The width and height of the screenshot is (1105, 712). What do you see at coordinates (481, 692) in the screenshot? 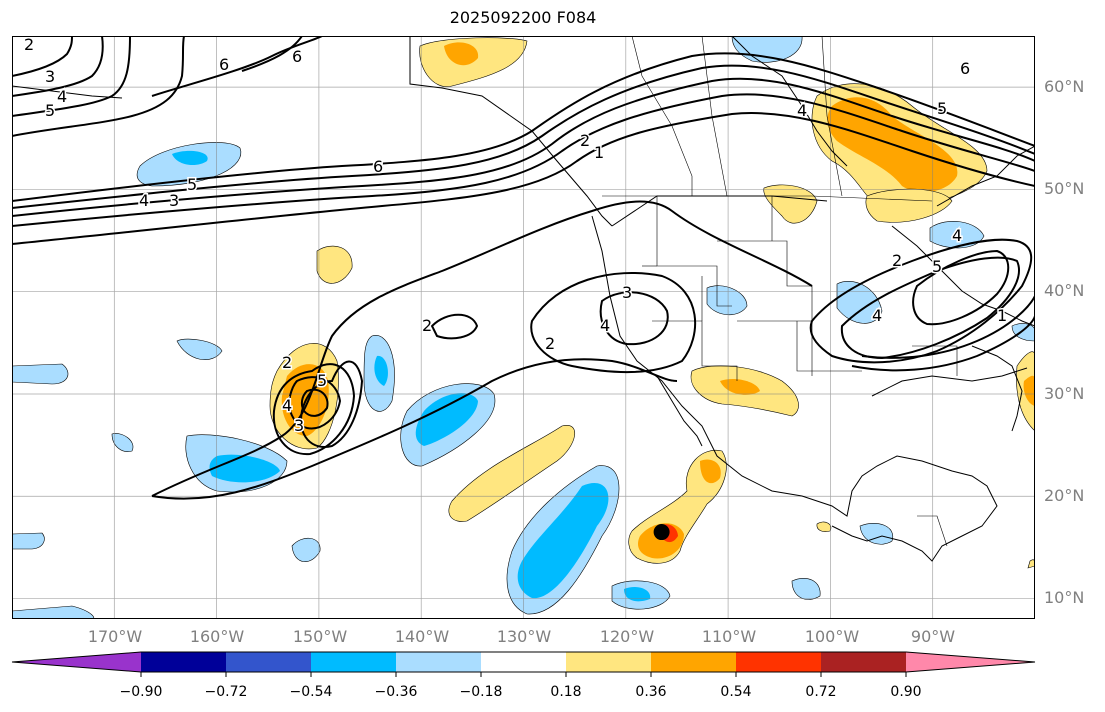
I see `colorbar-label: −0.18` at bounding box center [481, 692].